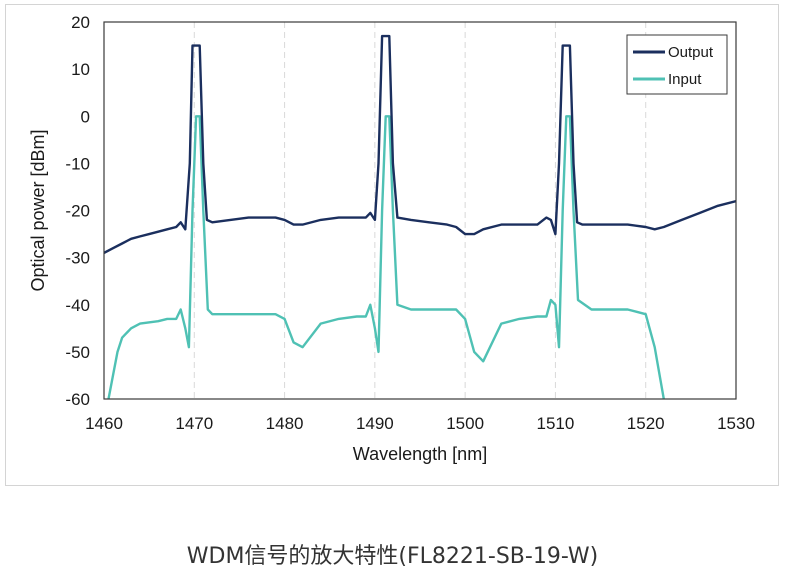 The width and height of the screenshot is (785, 583). I want to click on y-tick-labels: 20 10 0 -10 -20 -30 -40 -50 -60, so click(77, 211).